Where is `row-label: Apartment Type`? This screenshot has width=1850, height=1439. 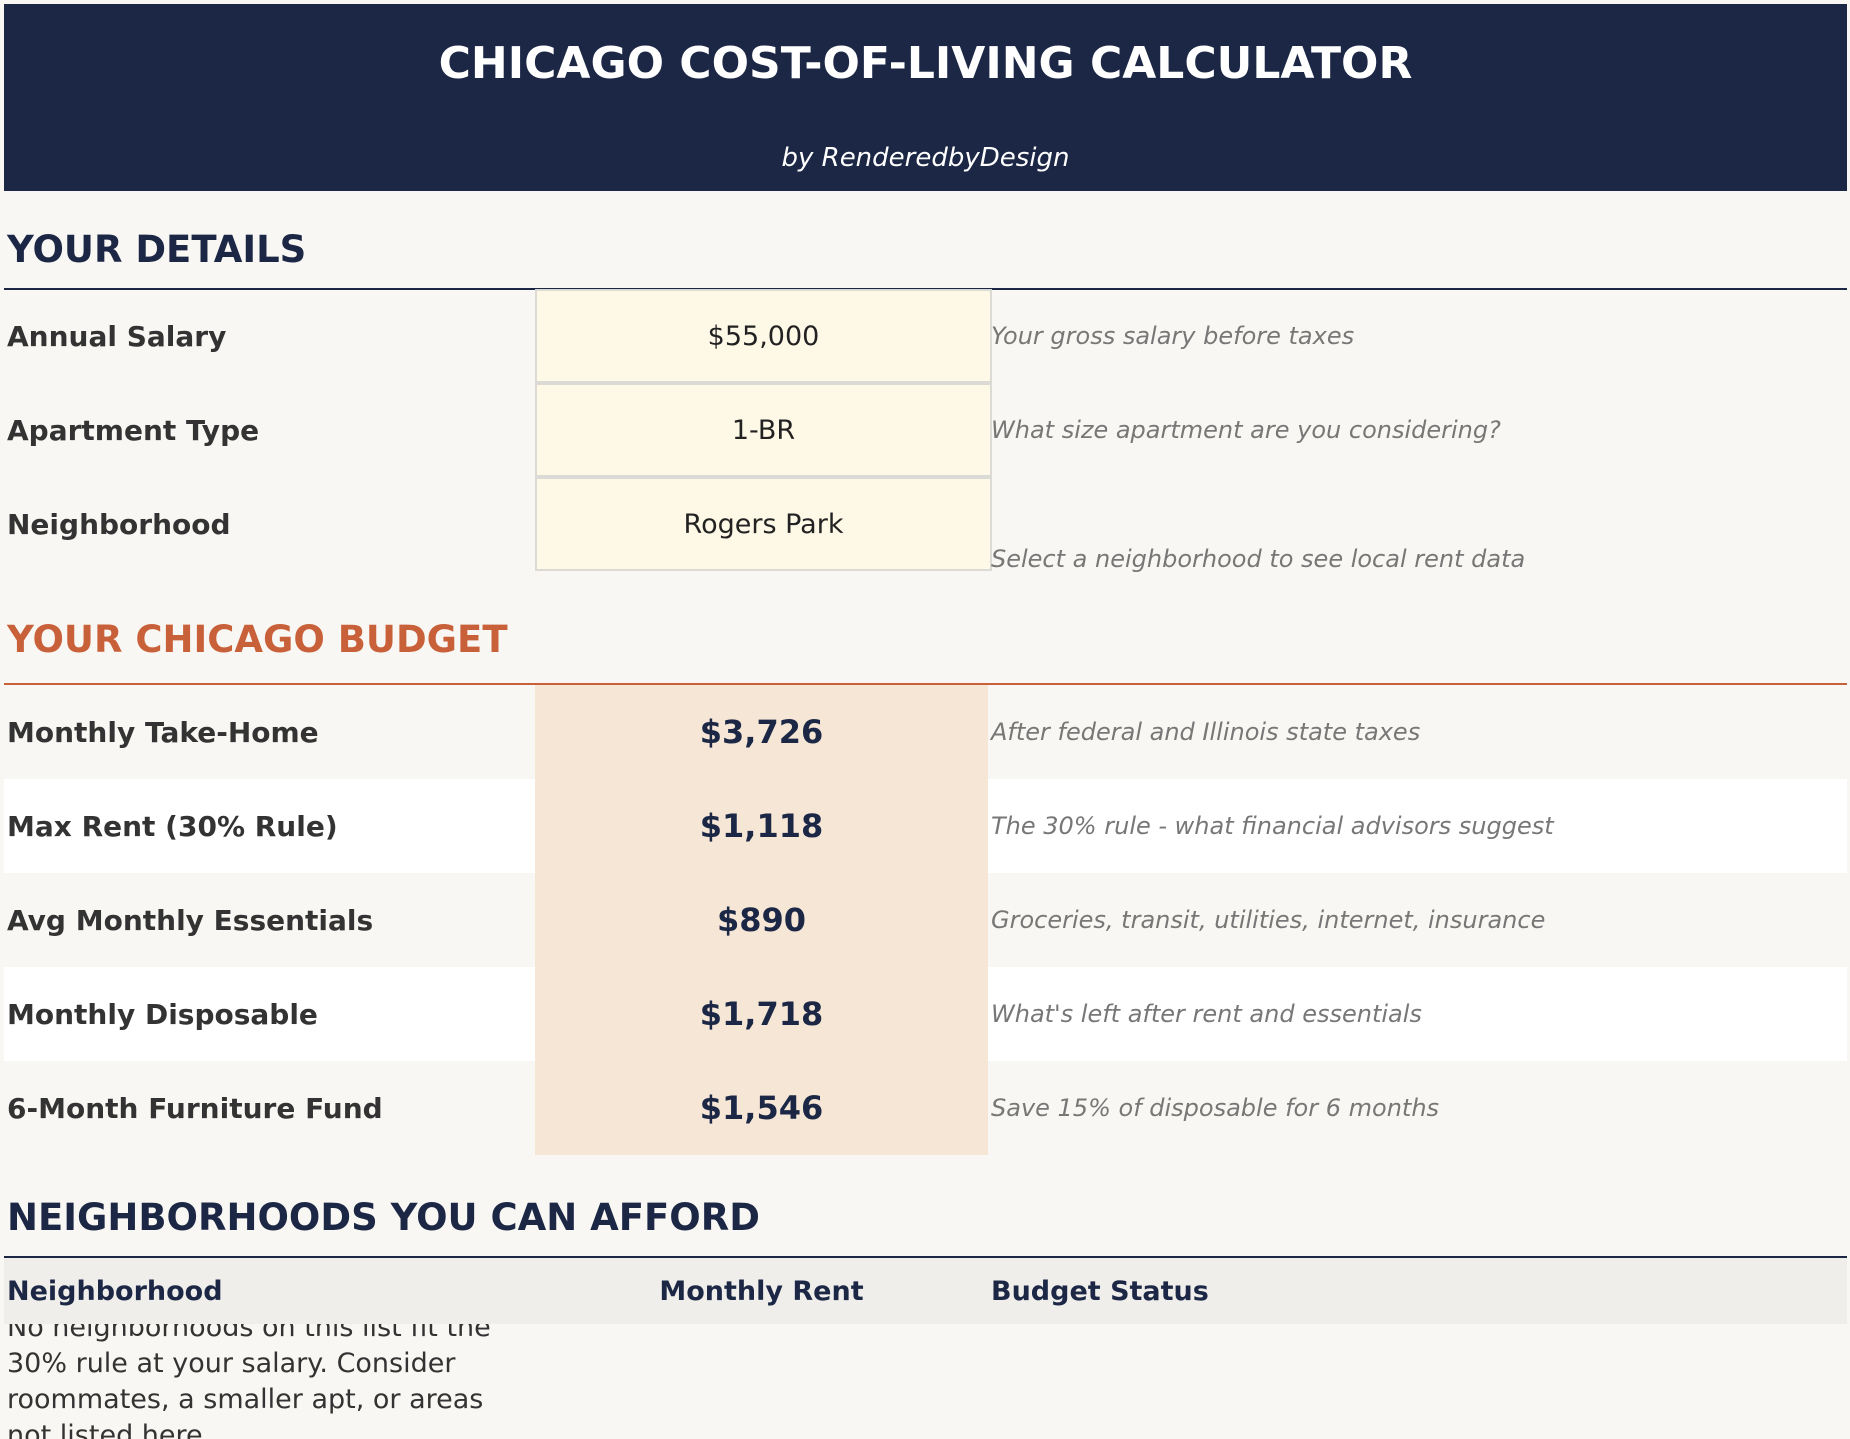
row-label: Apartment Type is located at coordinates (133, 430).